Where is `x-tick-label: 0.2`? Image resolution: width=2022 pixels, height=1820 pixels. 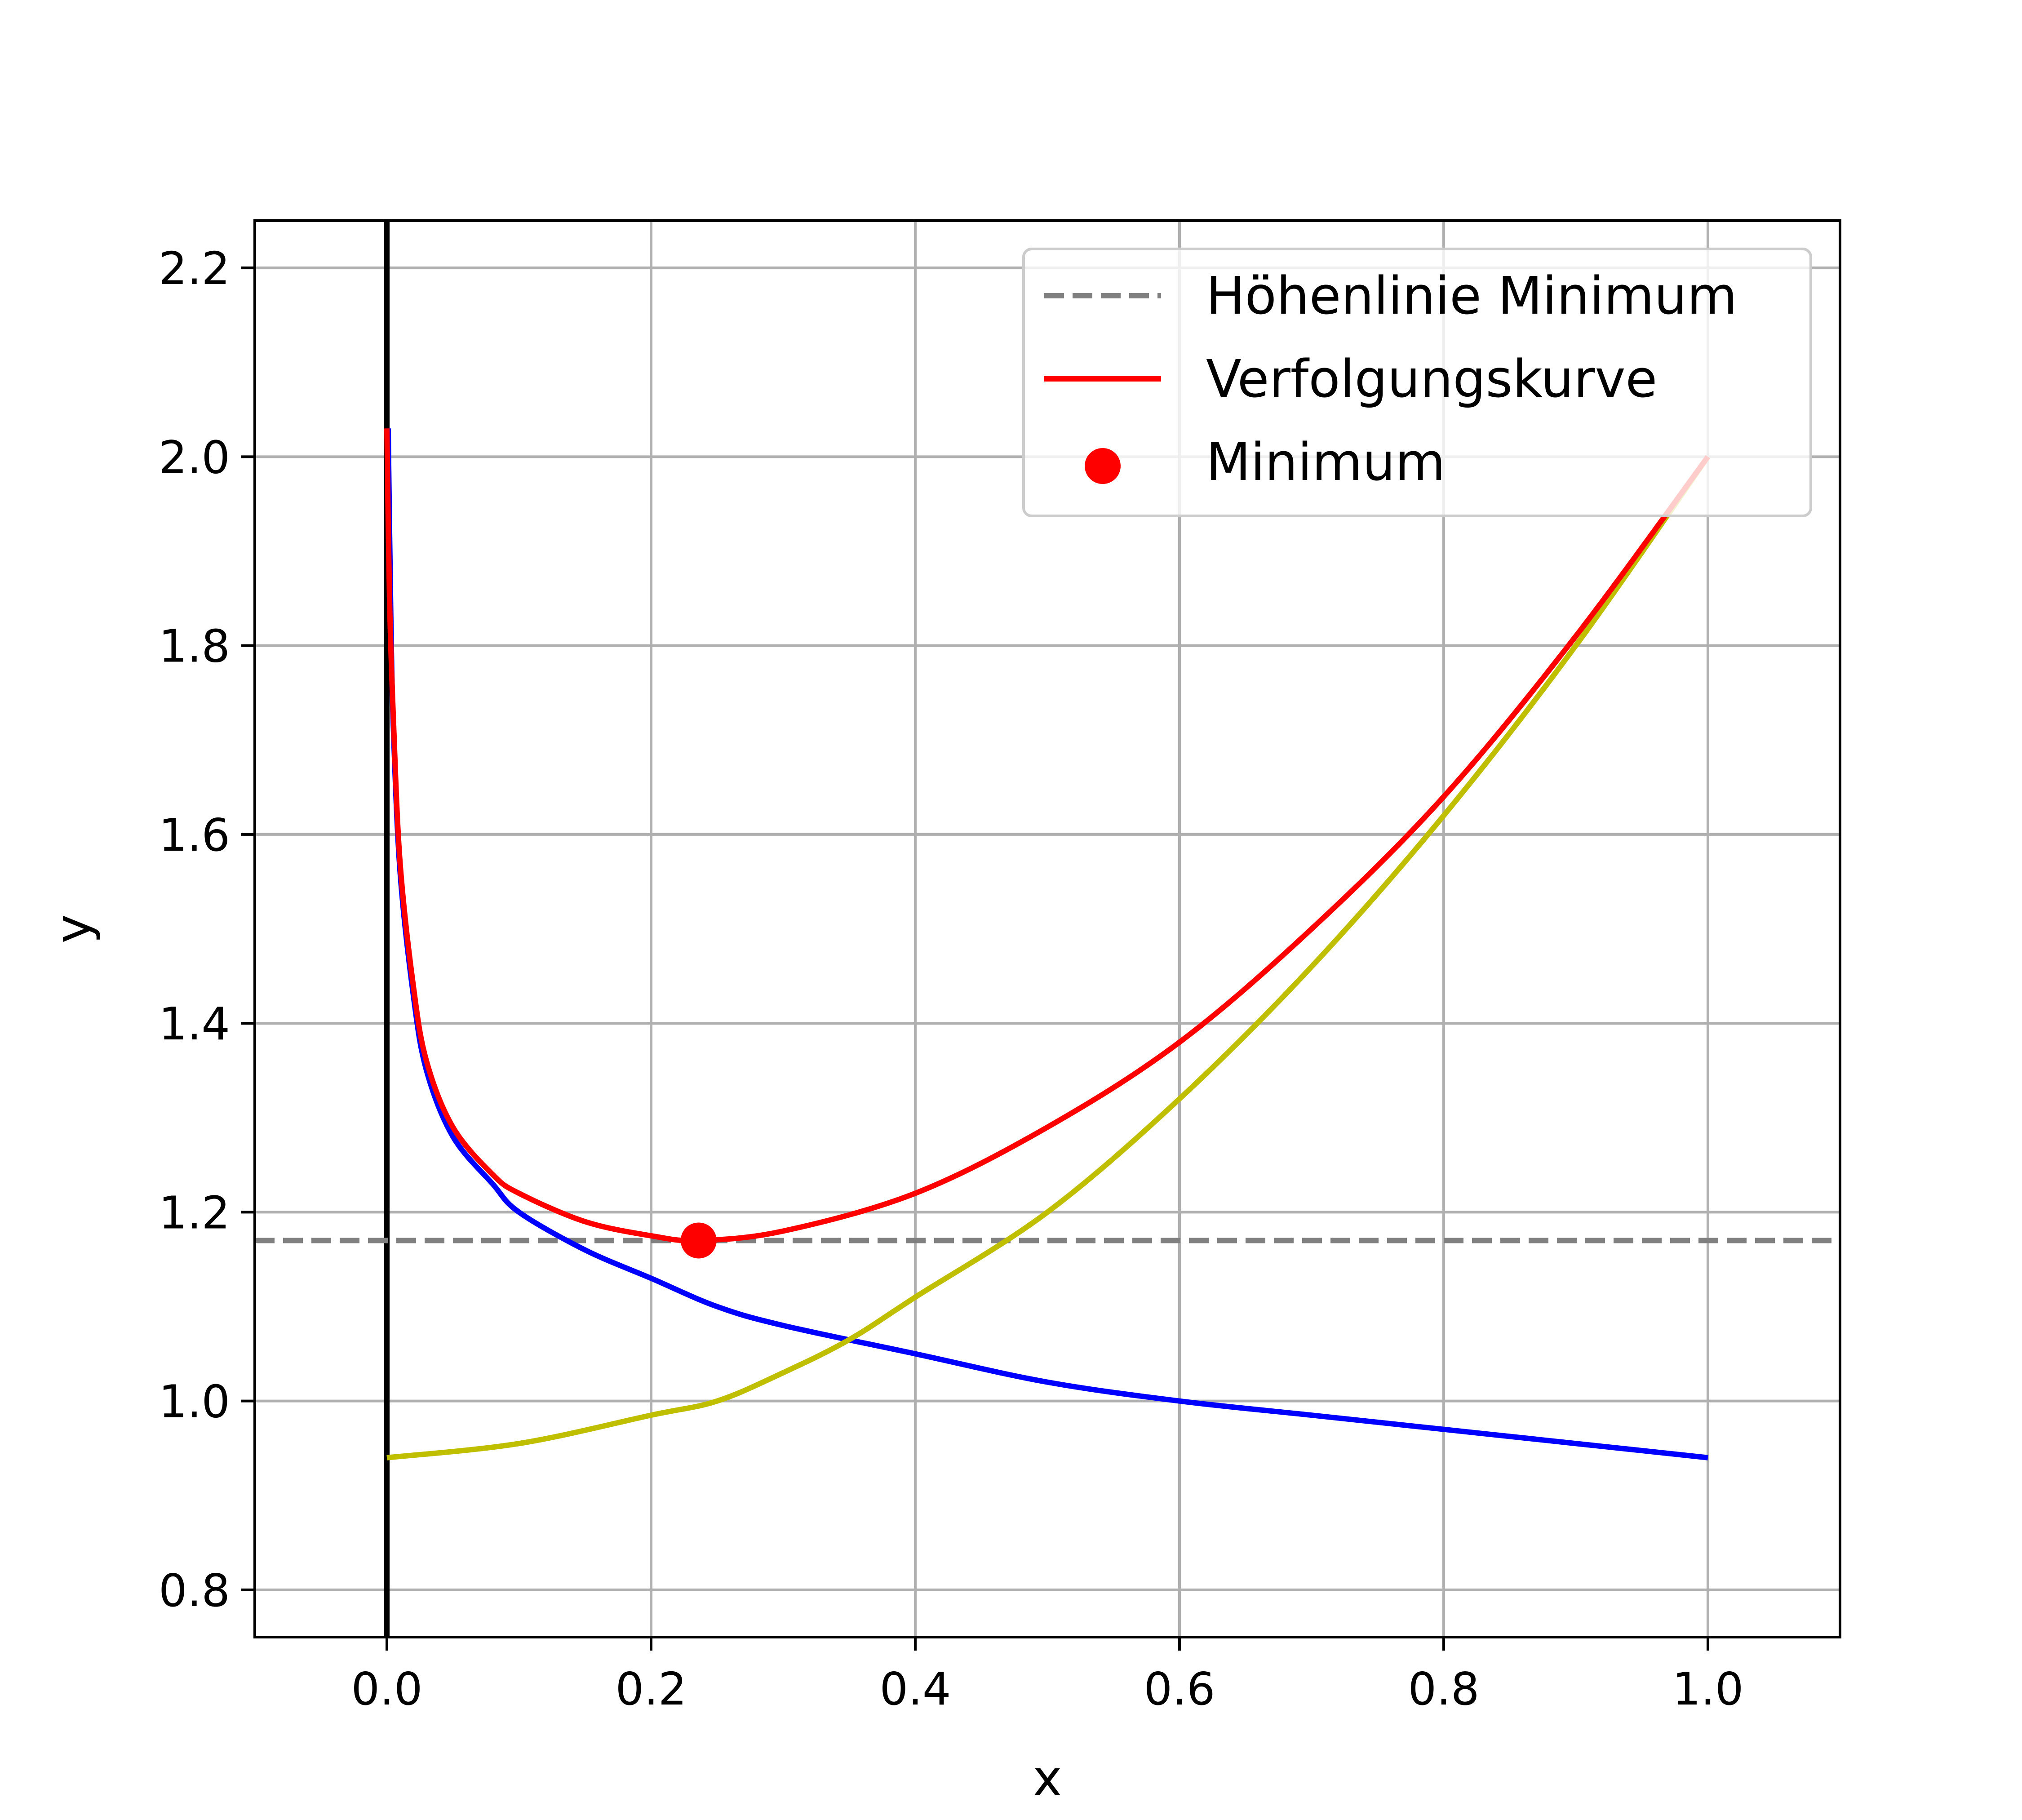
x-tick-label: 0.2 is located at coordinates (651, 1689).